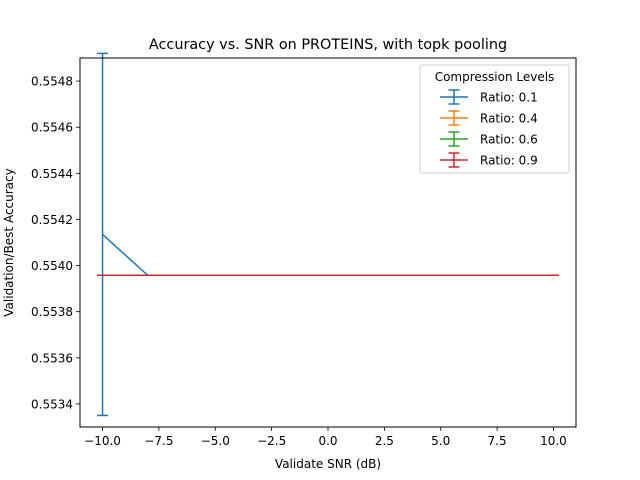 This screenshot has width=640, height=480. I want to click on x-tick-label: −2.5, so click(271, 441).